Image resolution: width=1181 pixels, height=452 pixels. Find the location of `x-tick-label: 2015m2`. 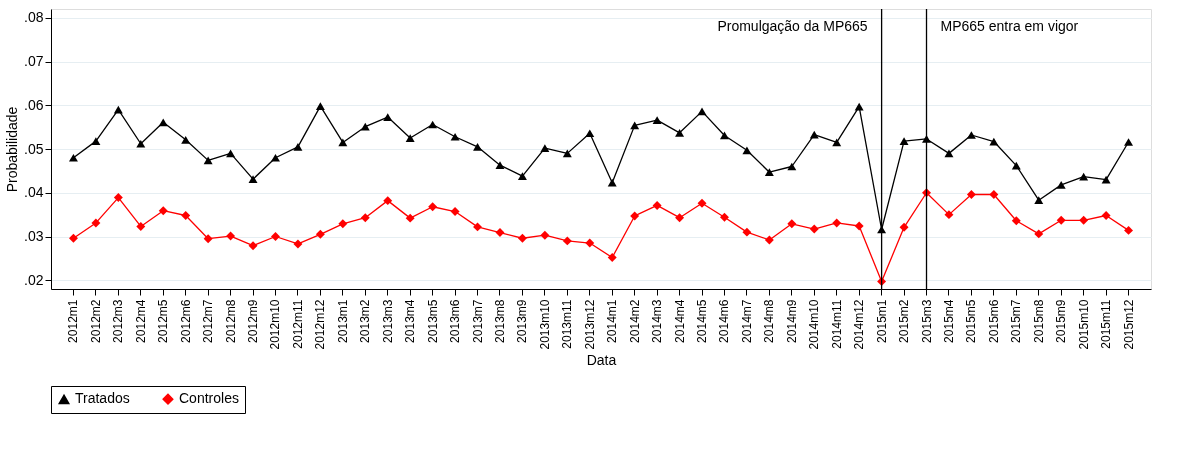

x-tick-label: 2015m2 is located at coordinates (904, 321).